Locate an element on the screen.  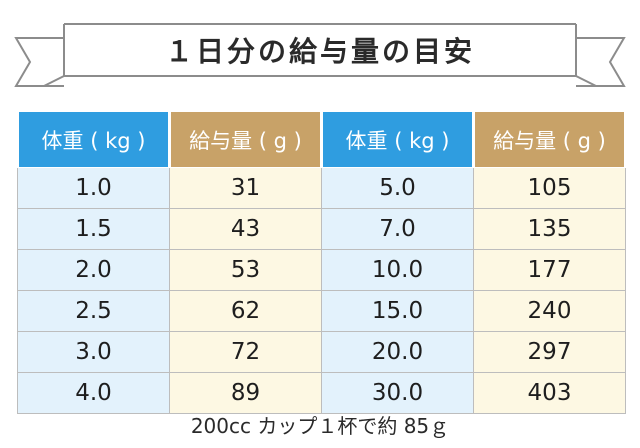
amount-cell: 177 is located at coordinates (549, 270).